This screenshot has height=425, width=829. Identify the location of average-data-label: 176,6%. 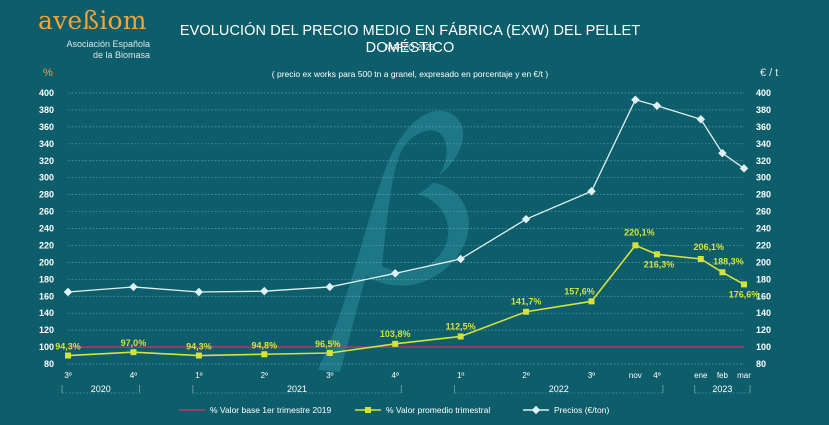
(744, 294).